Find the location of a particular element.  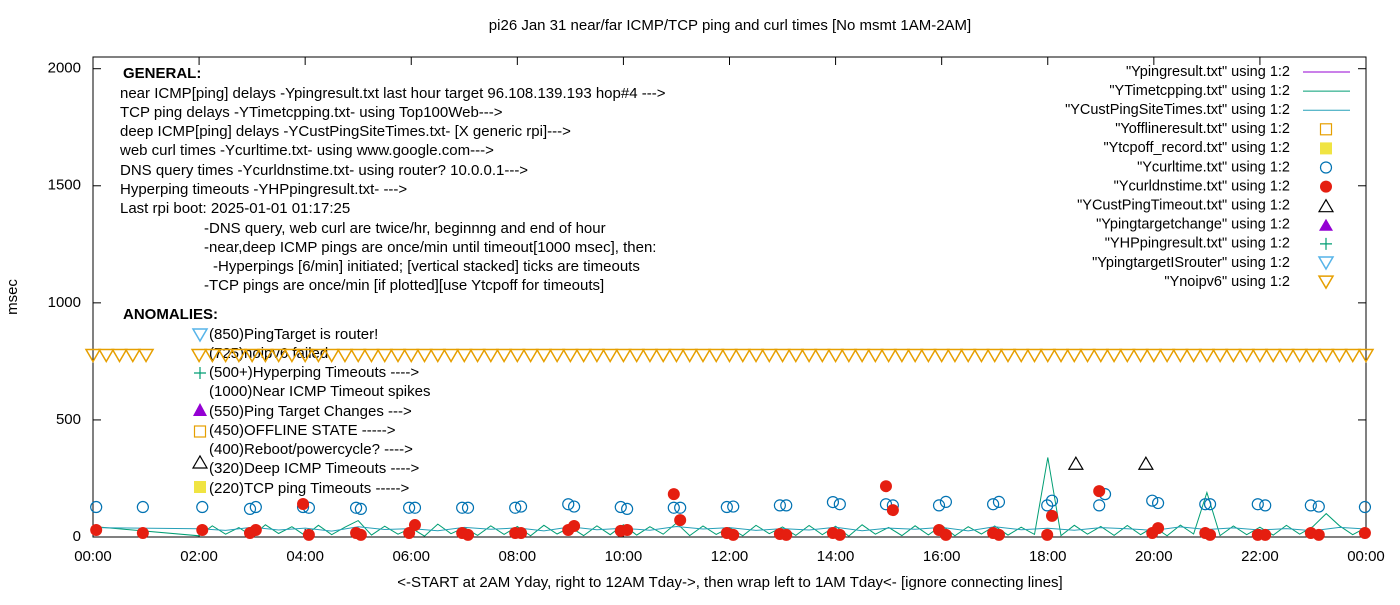

triangle-marker is located at coordinates (1145, 463).